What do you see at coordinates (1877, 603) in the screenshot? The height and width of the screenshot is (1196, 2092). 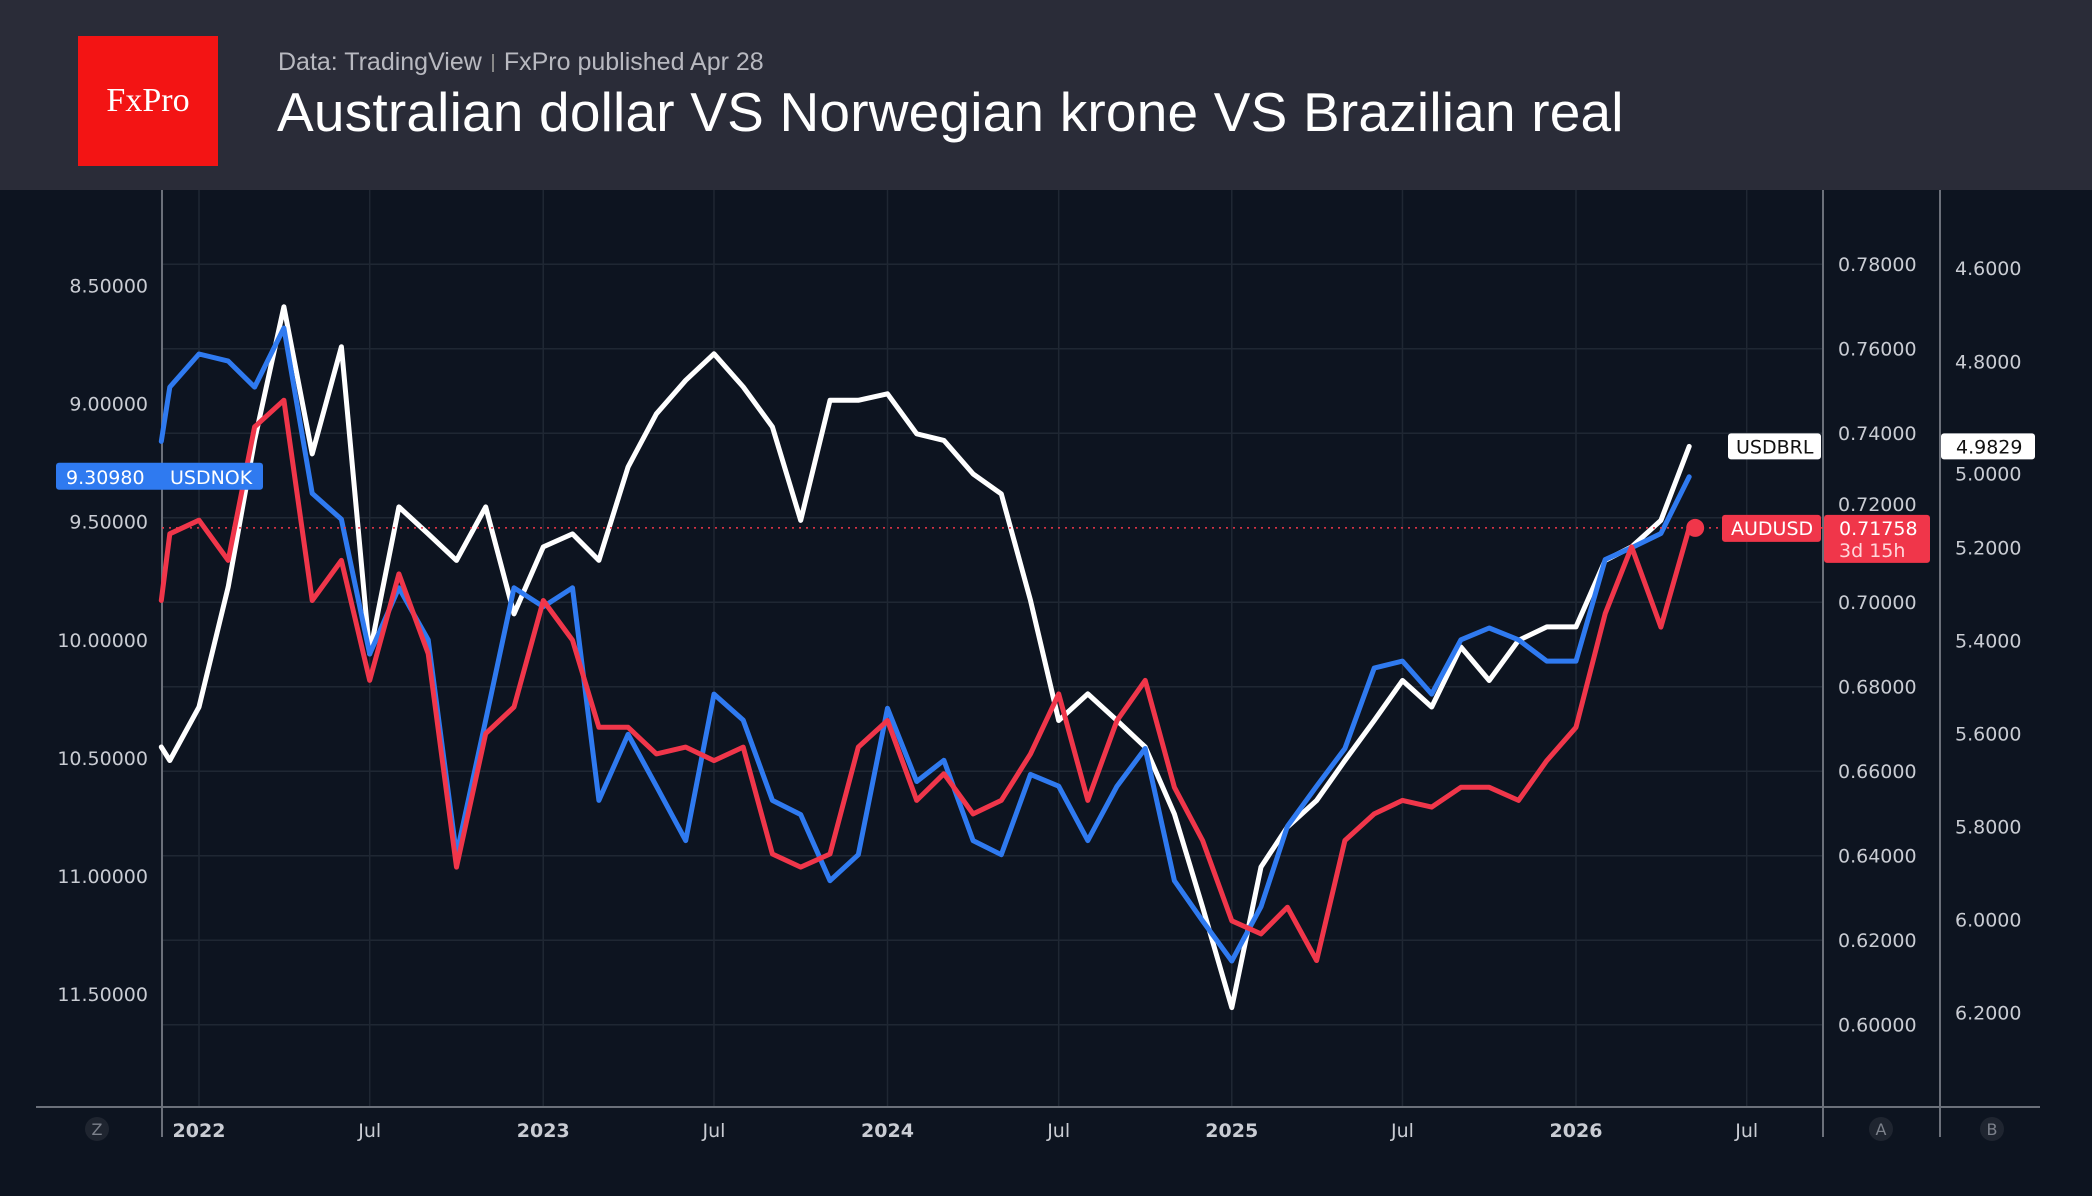 I see `right-a-tick-label: 0.70000` at bounding box center [1877, 603].